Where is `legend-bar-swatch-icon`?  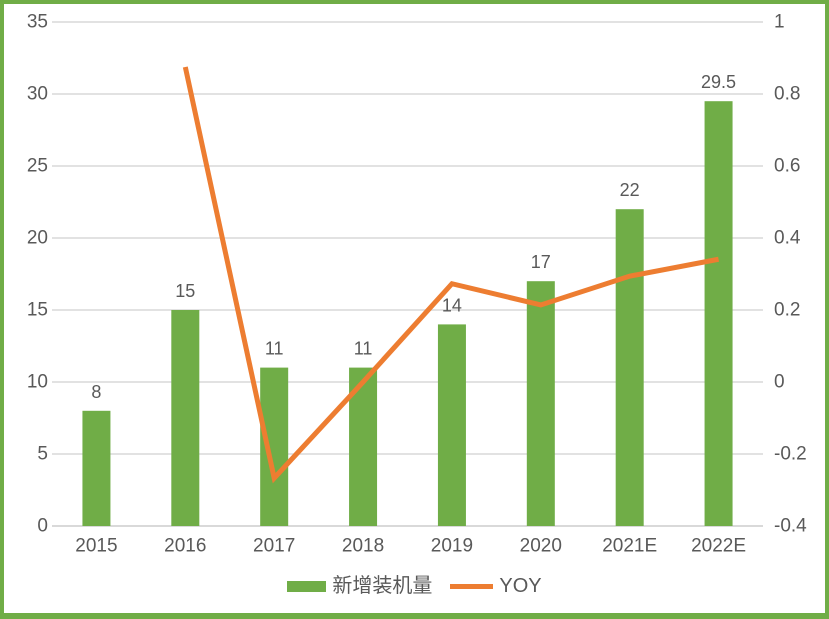 legend-bar-swatch-icon is located at coordinates (307, 586).